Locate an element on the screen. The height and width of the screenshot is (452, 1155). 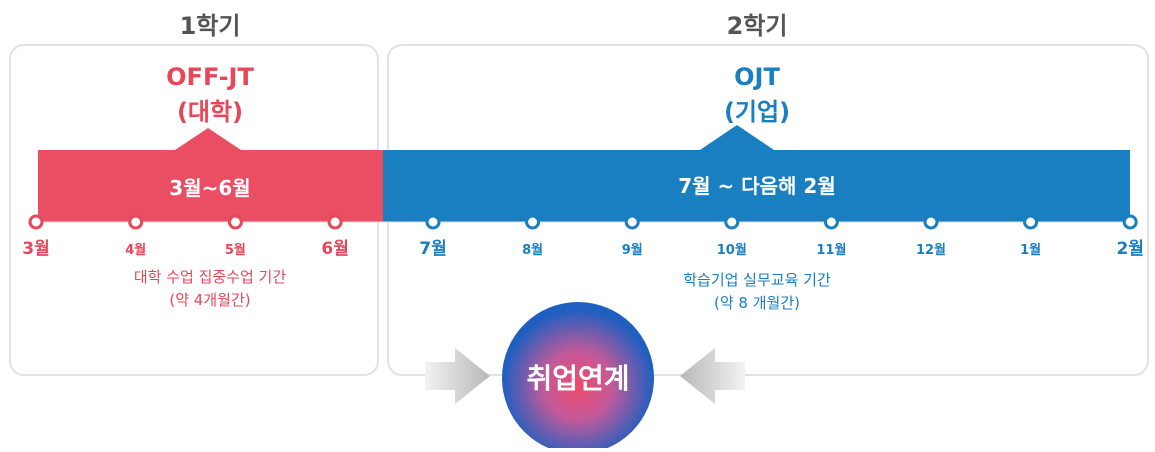
description: (약 8 개월간) is located at coordinates (757, 303).